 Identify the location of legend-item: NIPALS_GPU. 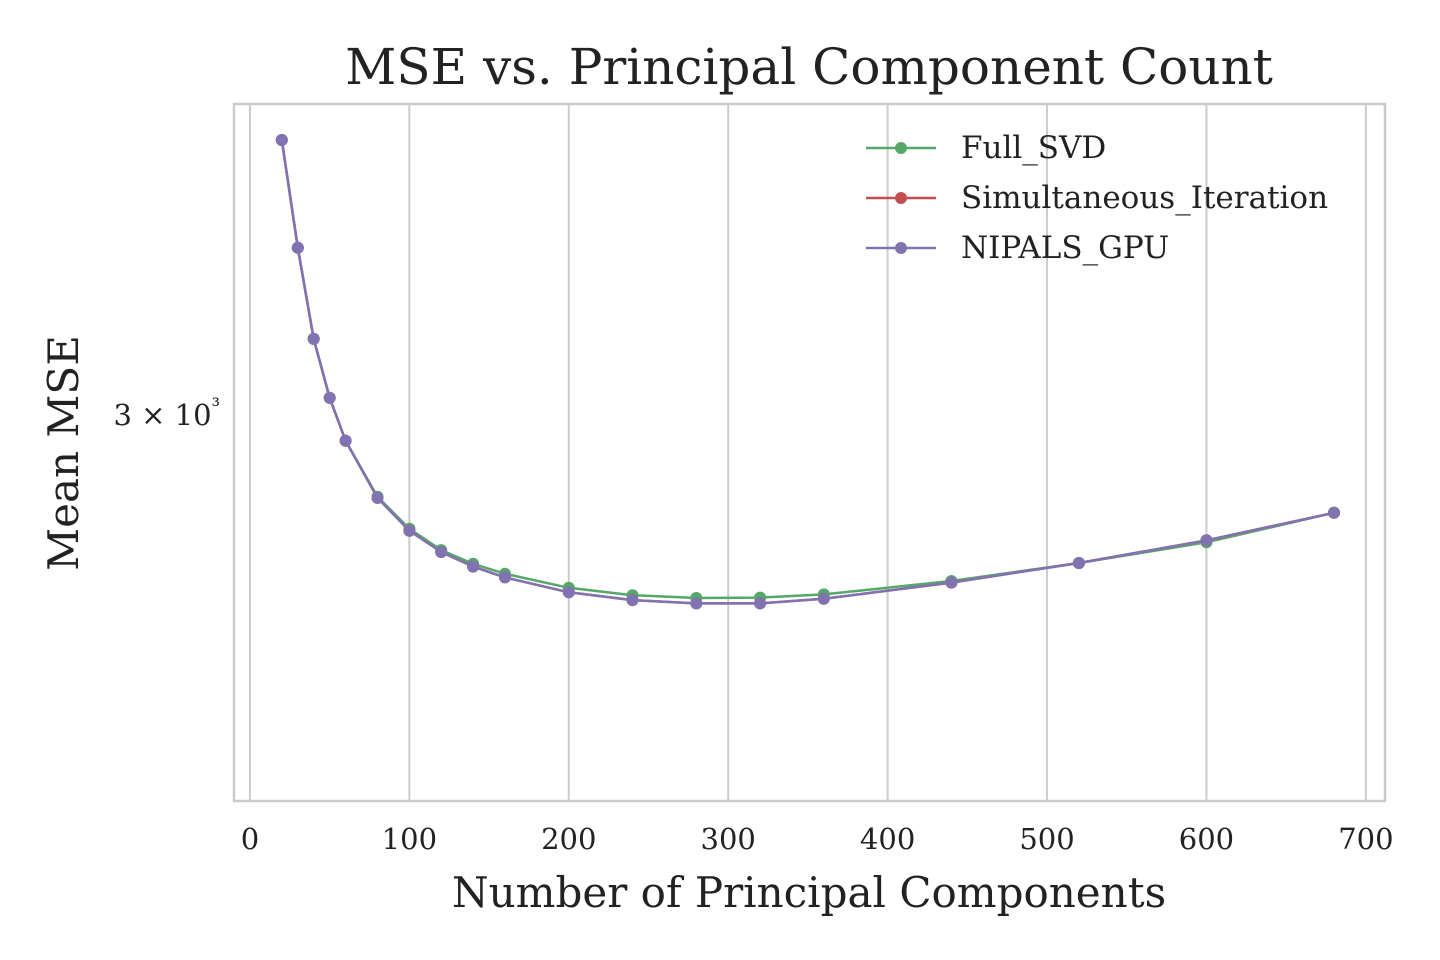
(1017, 248).